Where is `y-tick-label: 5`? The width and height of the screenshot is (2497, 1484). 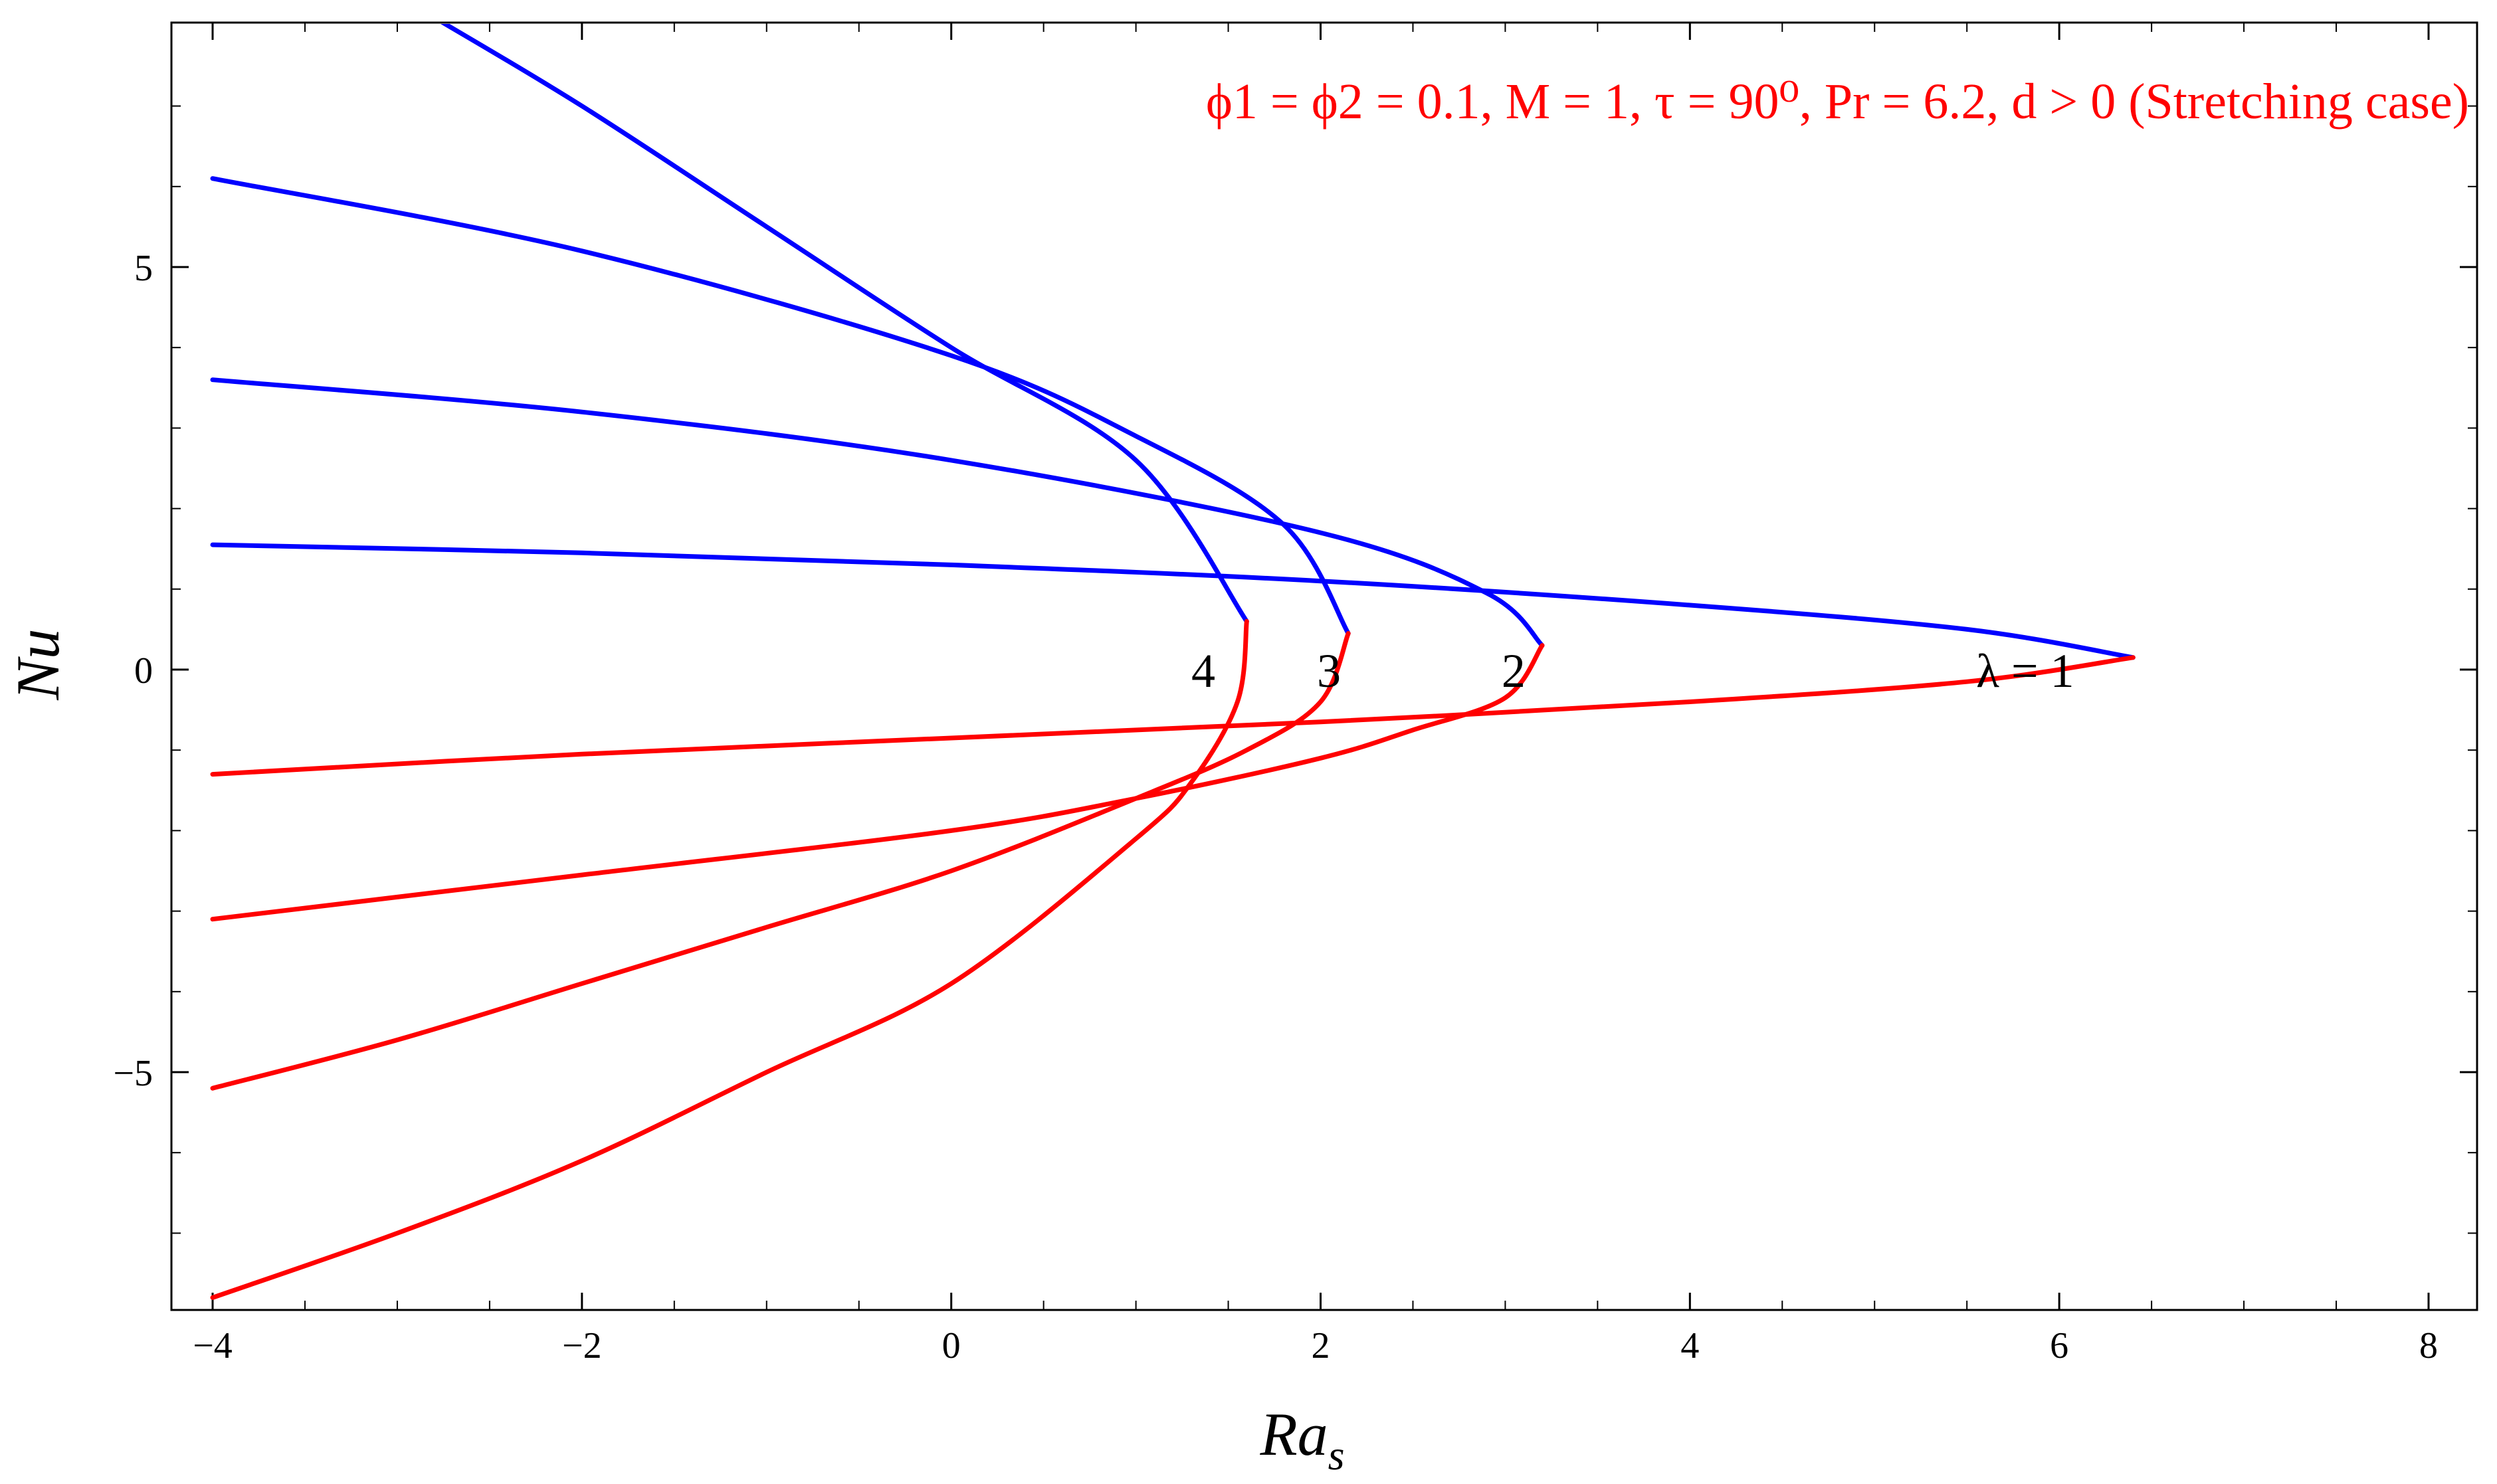
y-tick-label: 5 is located at coordinates (143, 269).